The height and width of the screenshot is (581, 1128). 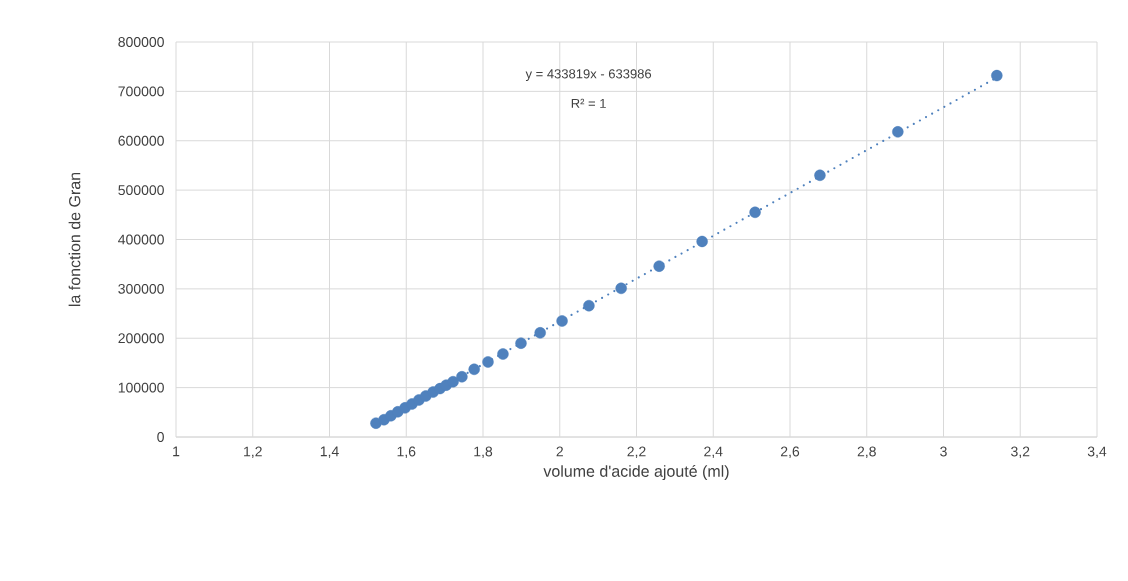 I want to click on y-axis-title: la fonction de Gran, so click(x=74, y=239).